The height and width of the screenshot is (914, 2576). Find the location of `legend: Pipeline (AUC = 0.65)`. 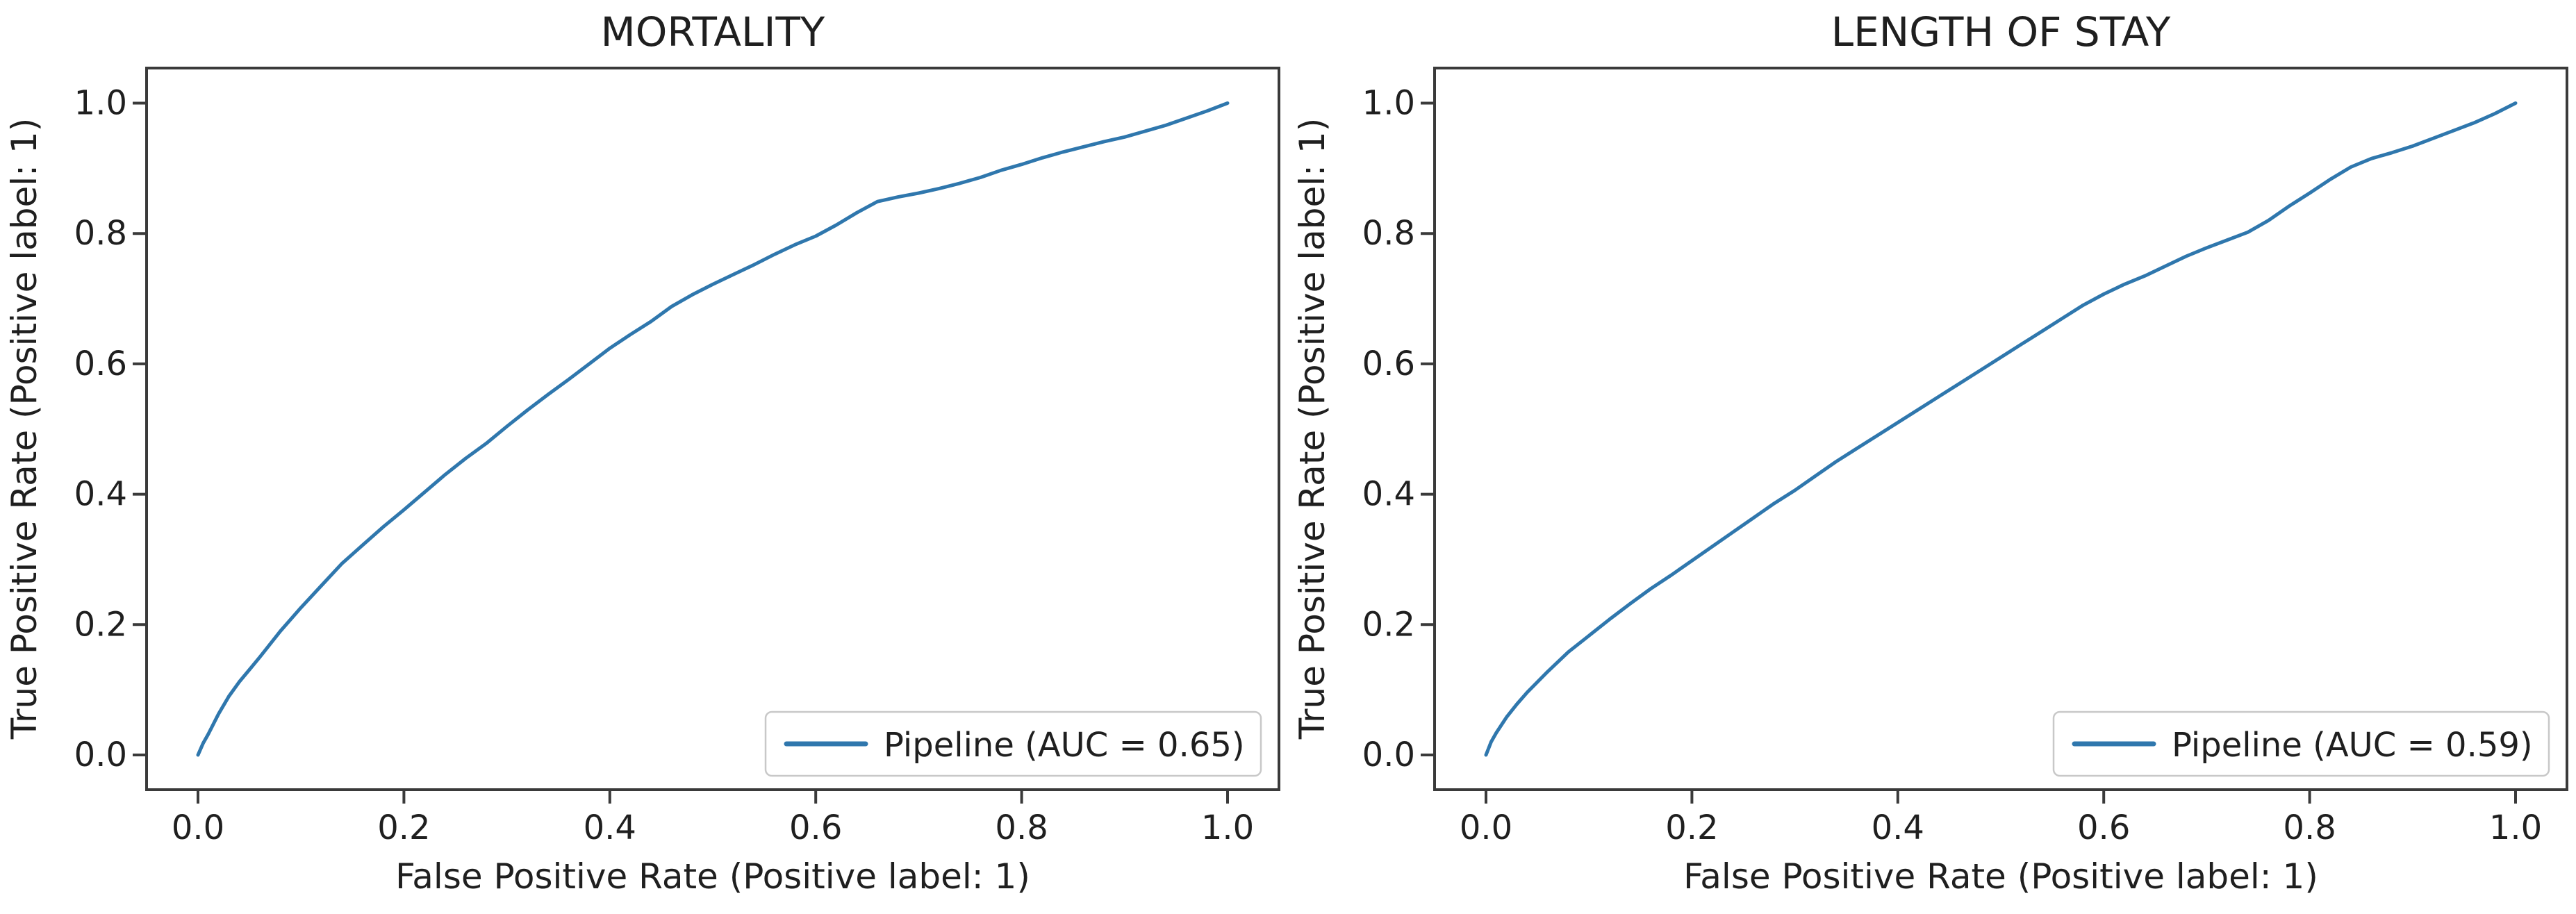

legend: Pipeline (AUC = 0.65) is located at coordinates (1013, 744).